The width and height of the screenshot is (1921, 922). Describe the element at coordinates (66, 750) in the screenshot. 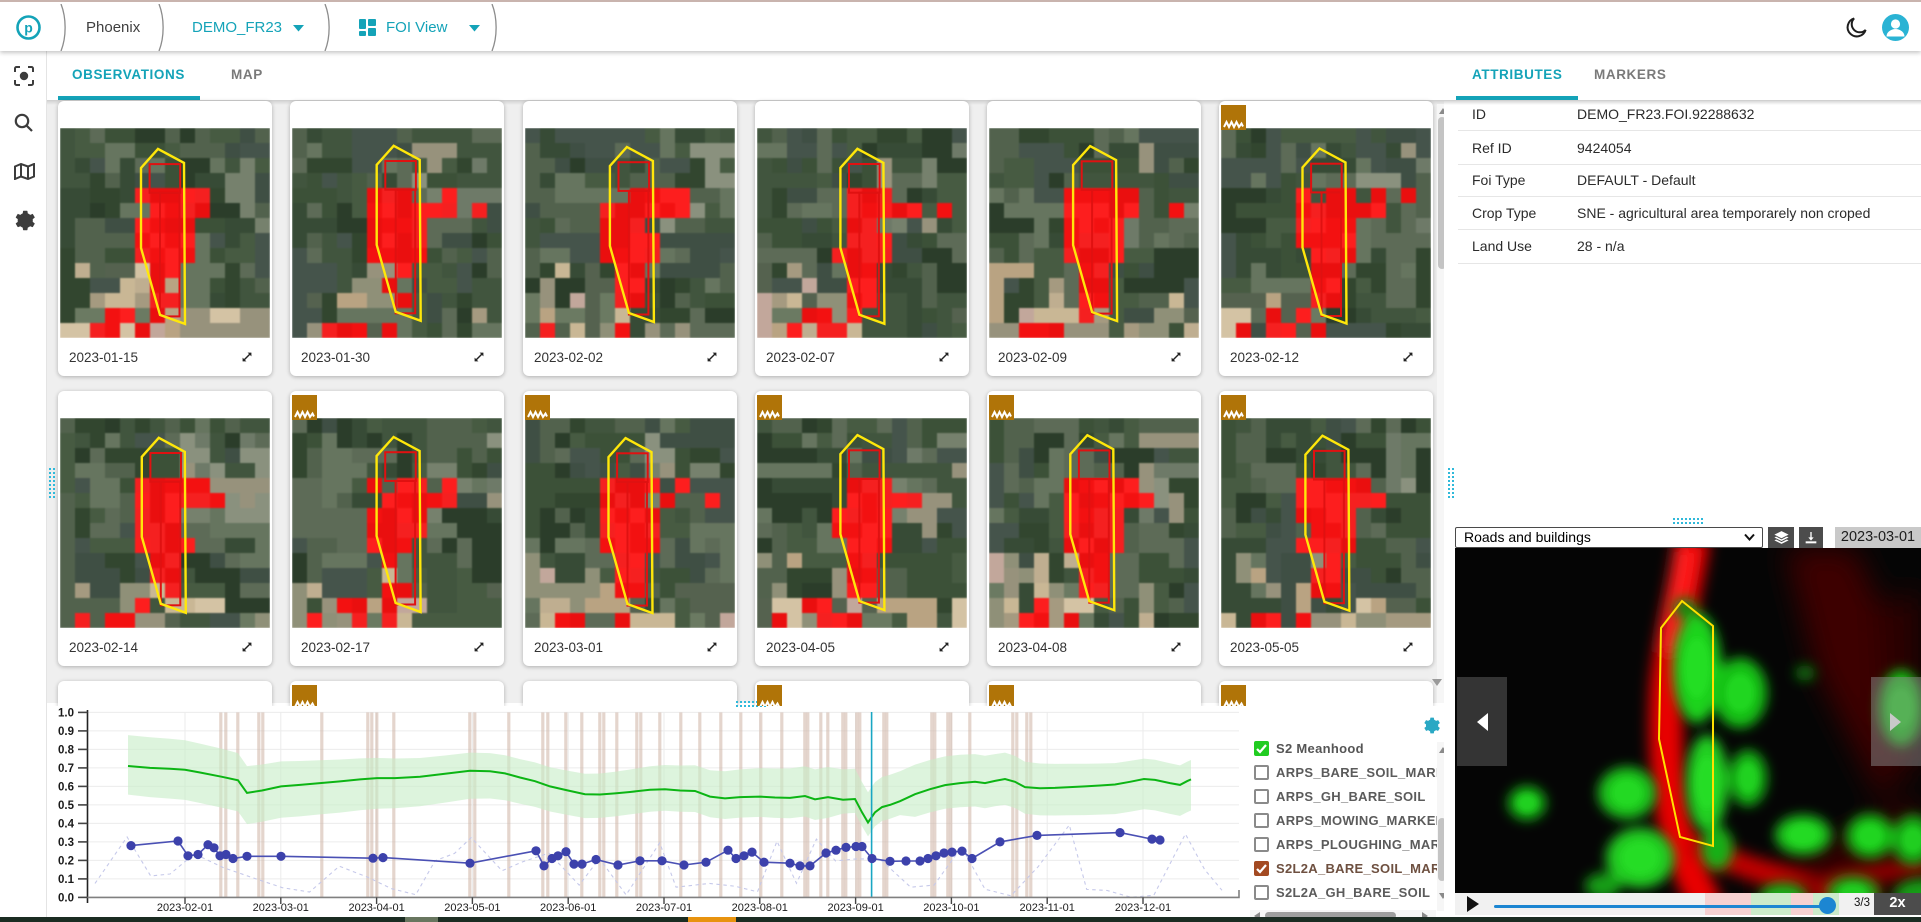

I see `svg-text: 0.8` at that location.